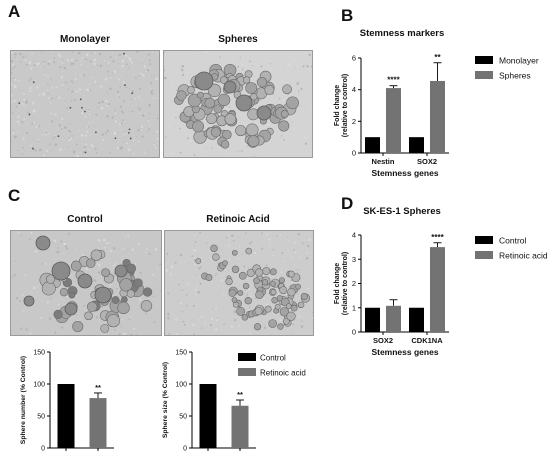 The image size is (550, 464). I want to click on large-sphere, so click(85, 281).